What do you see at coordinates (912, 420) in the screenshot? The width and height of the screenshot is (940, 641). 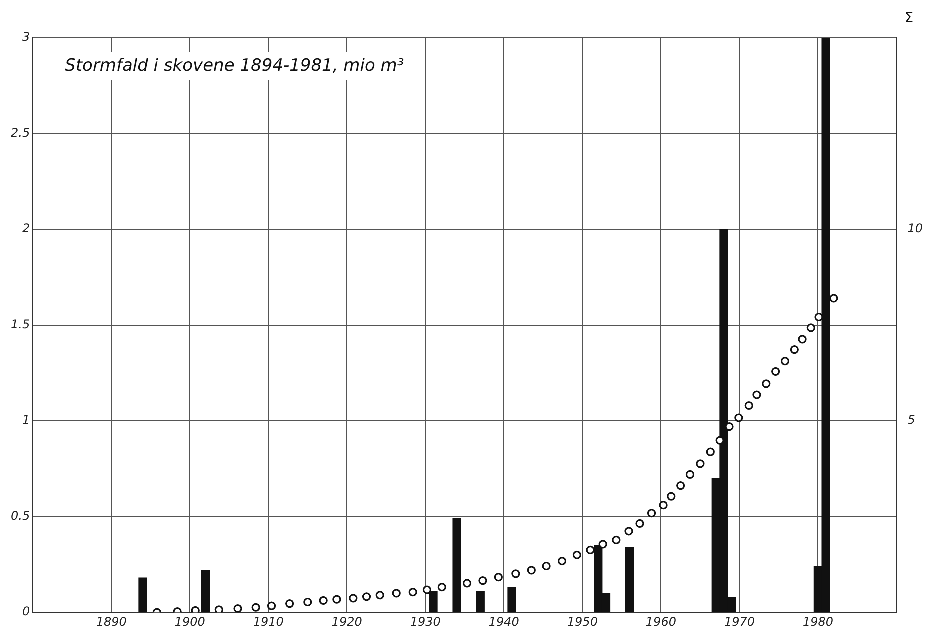 I see `y2-tick-label: 5` at bounding box center [912, 420].